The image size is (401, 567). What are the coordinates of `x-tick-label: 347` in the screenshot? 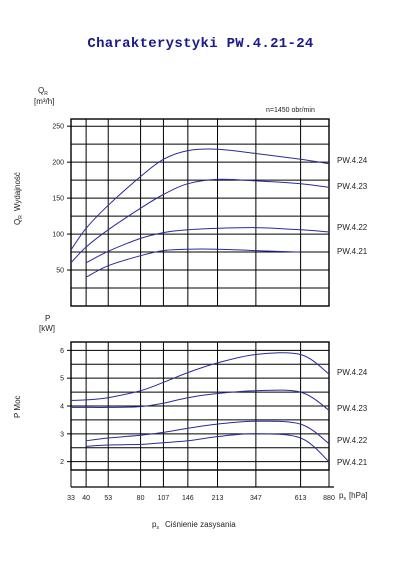 It's located at (256, 498).